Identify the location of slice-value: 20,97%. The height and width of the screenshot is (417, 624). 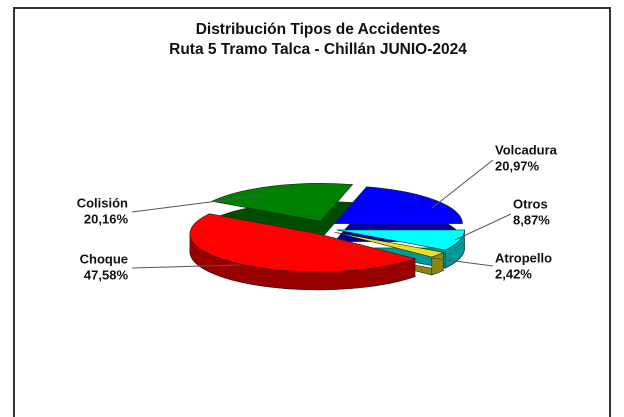
(517, 165).